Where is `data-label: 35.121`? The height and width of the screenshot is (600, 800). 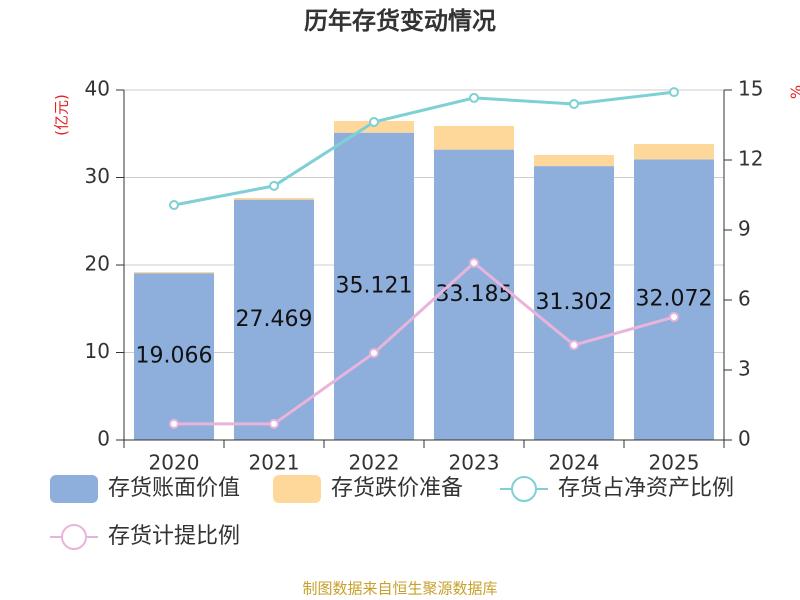
data-label: 35.121 is located at coordinates (374, 285).